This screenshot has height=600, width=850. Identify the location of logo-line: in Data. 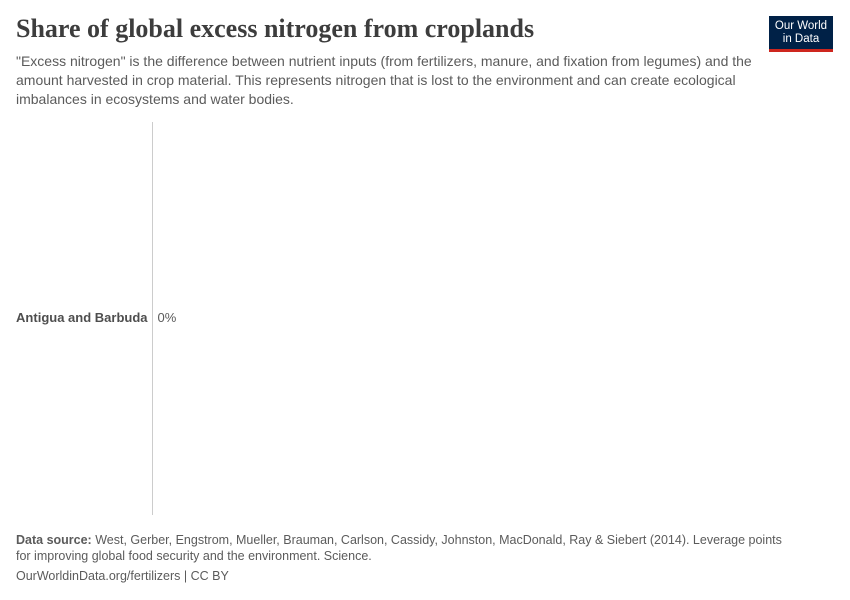
(801, 38).